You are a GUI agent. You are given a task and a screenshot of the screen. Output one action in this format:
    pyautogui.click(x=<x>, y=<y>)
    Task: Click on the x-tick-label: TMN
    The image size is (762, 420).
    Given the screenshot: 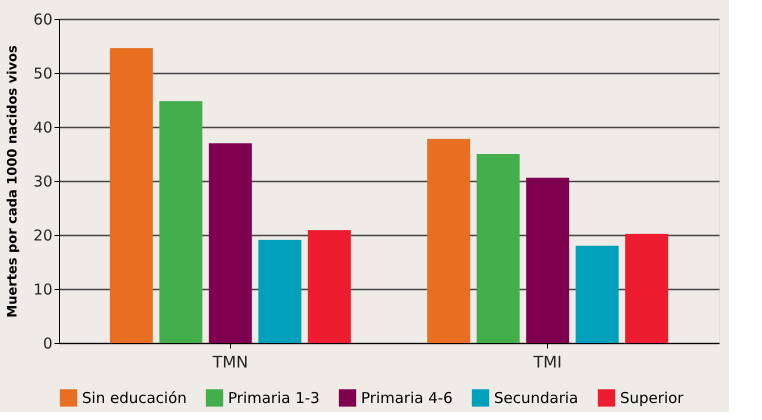 What is the action you would take?
    pyautogui.click(x=230, y=362)
    